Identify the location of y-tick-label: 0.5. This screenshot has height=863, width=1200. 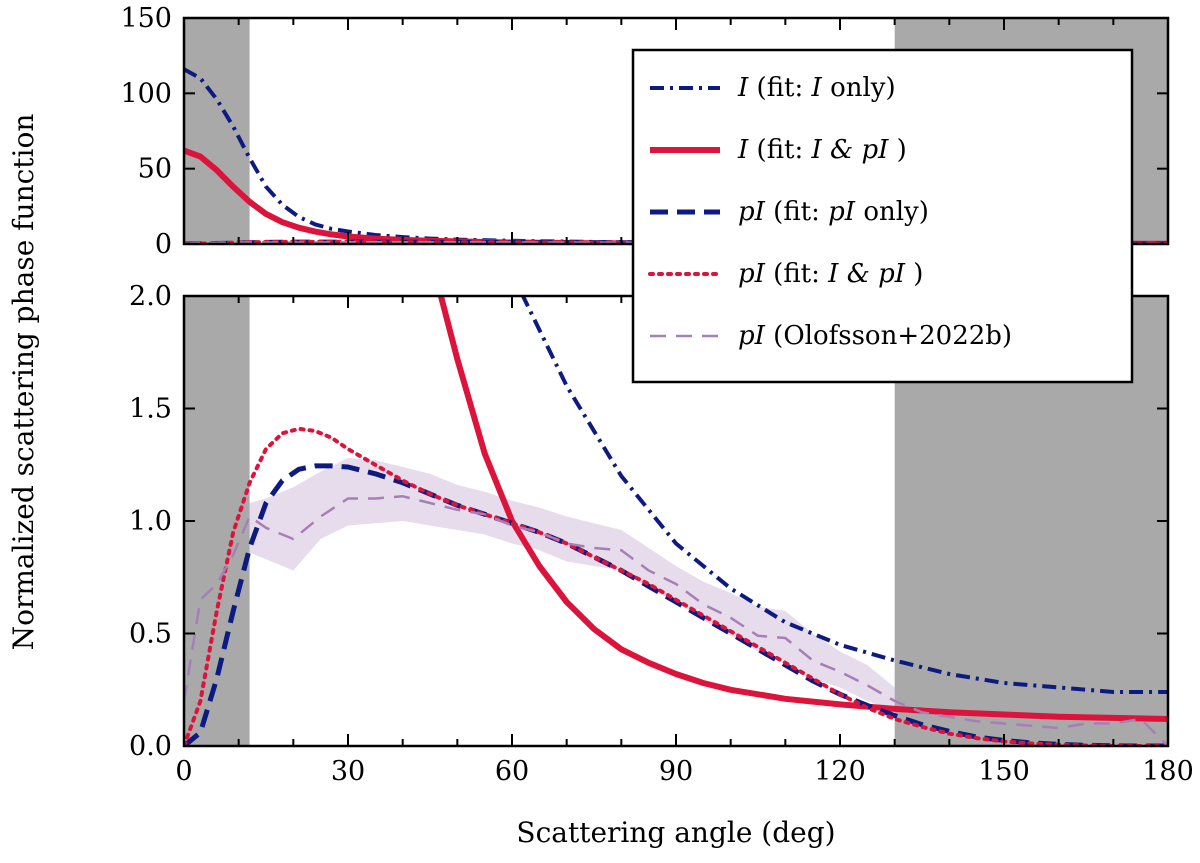
(150, 634).